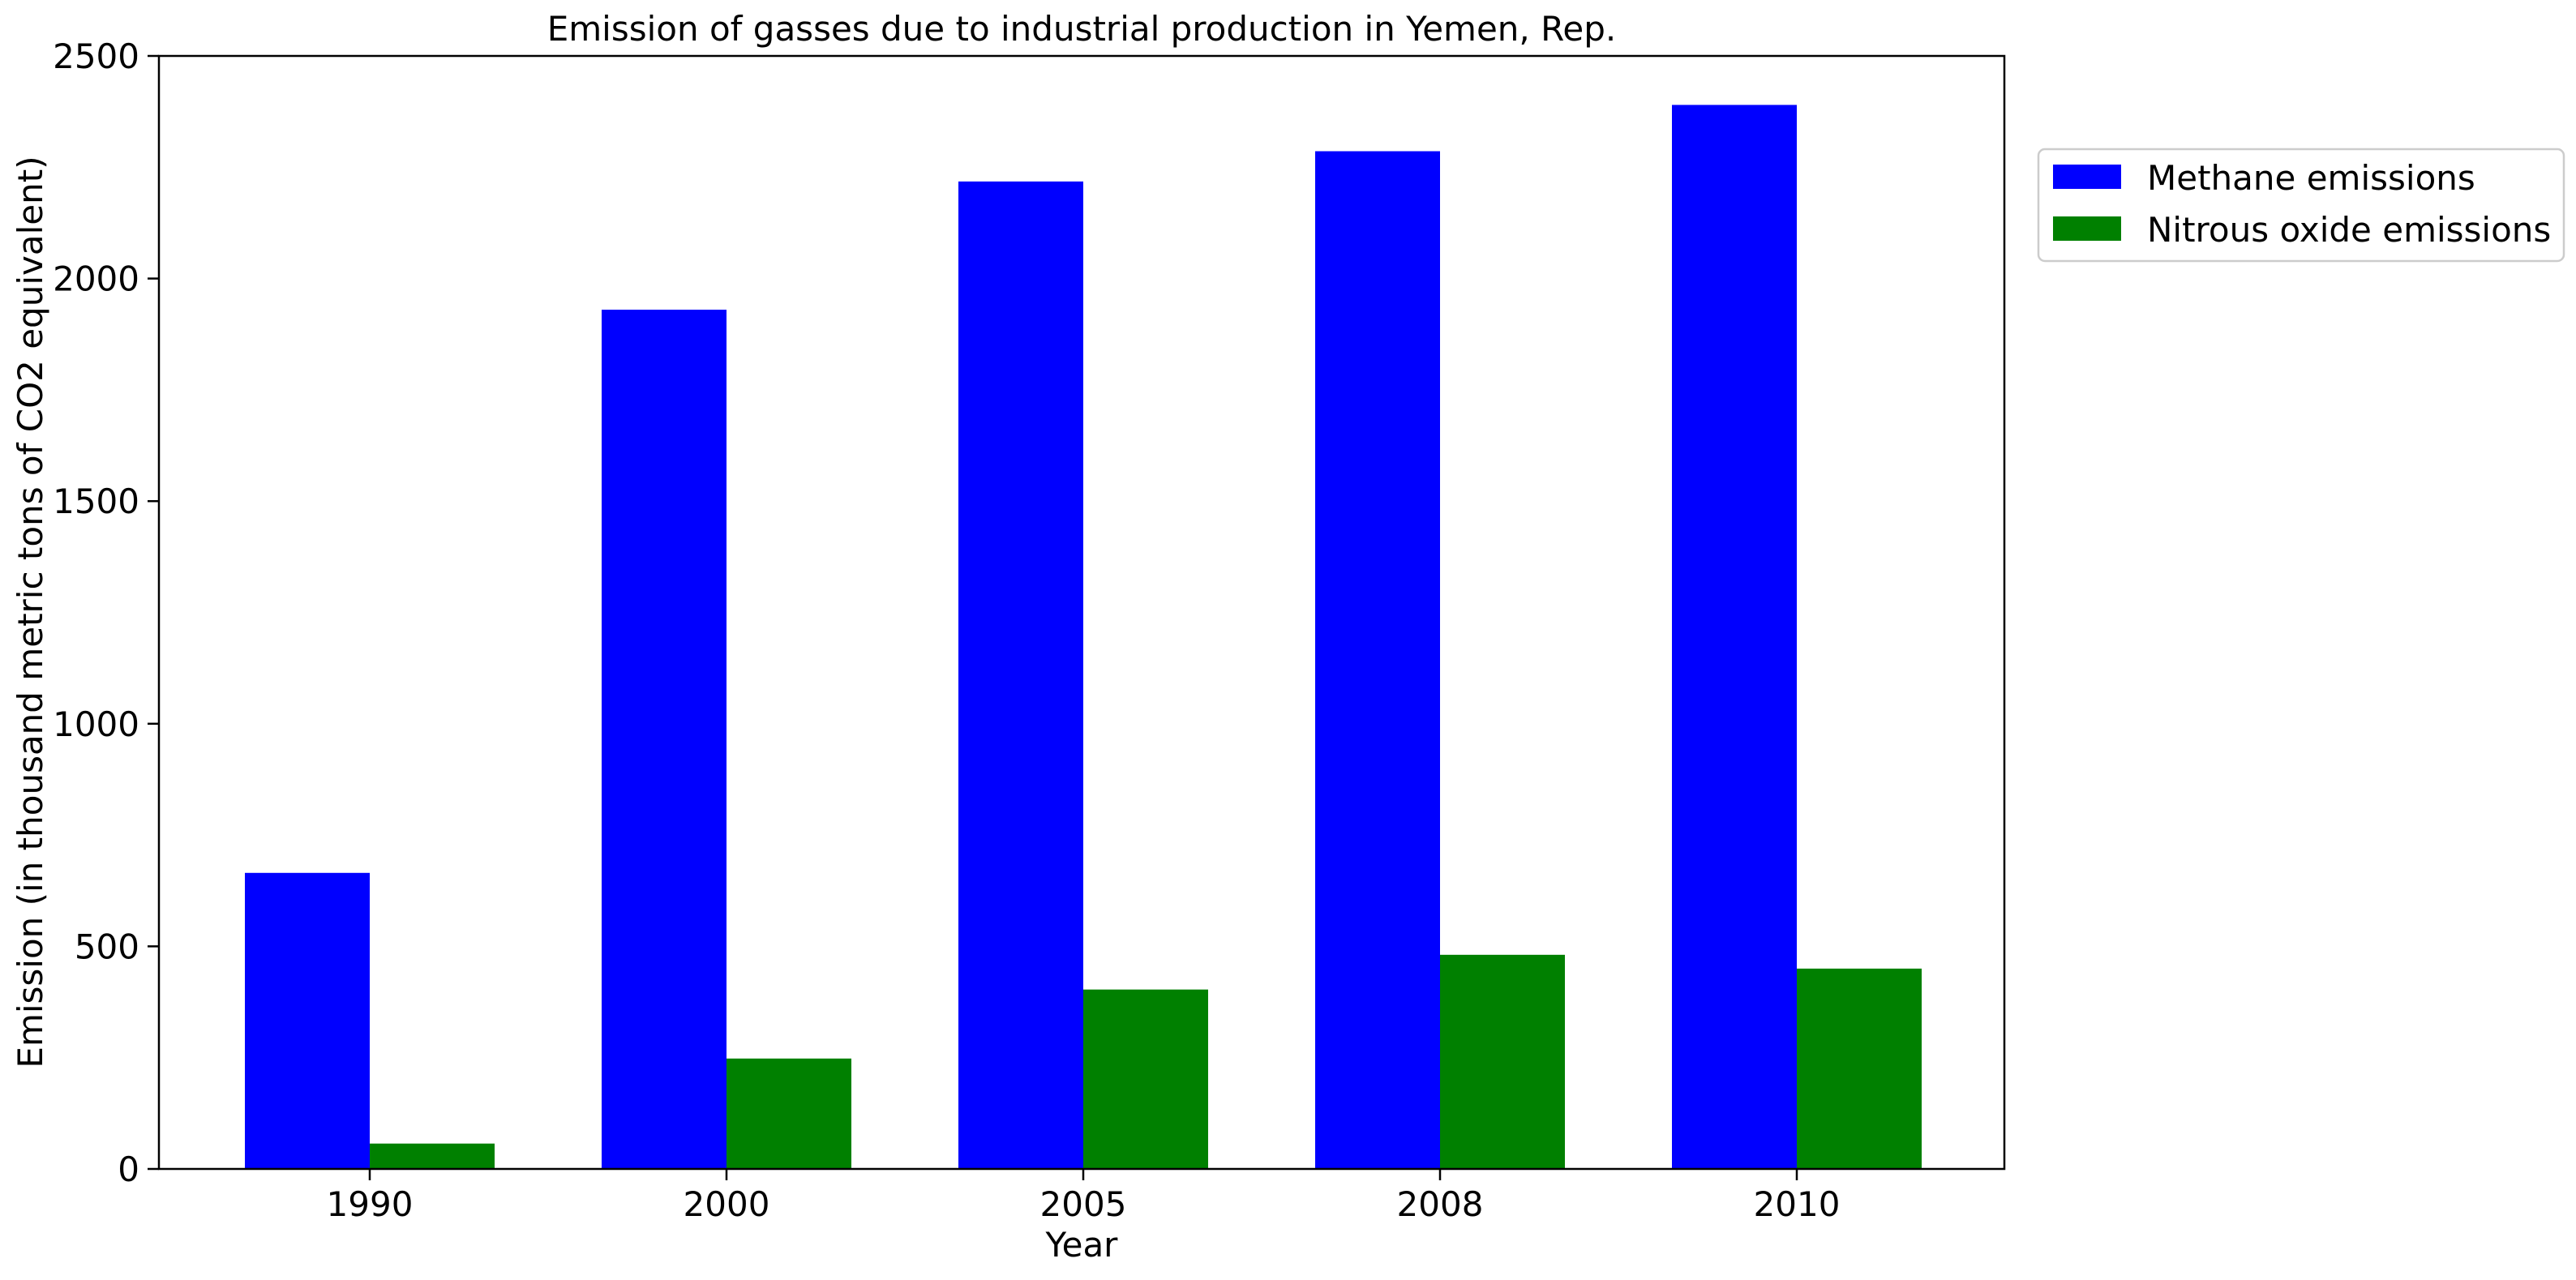 The width and height of the screenshot is (2576, 1280). What do you see at coordinates (370, 1204) in the screenshot?
I see `x-tick-label-1990: 1990` at bounding box center [370, 1204].